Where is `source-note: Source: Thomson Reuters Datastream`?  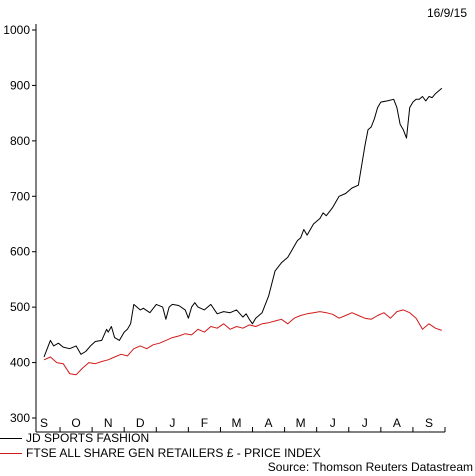 source-note: Source: Thomson Reuters Datastream is located at coordinates (370, 467).